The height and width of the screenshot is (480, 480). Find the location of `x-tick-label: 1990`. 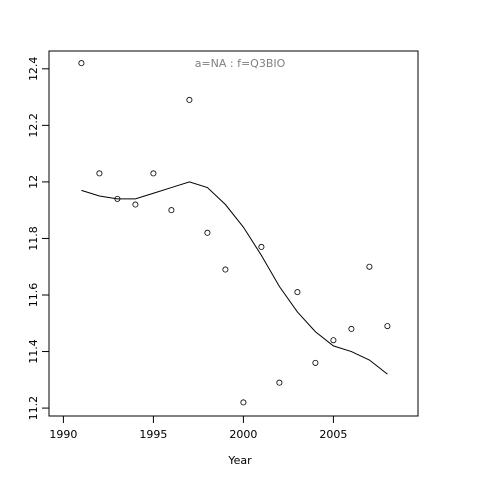

x-tick-label: 1990 is located at coordinates (63, 434).